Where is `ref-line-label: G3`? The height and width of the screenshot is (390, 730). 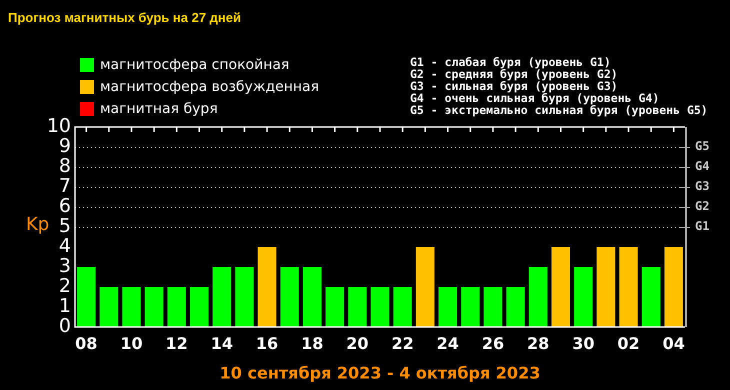 ref-line-label: G3 is located at coordinates (702, 186).